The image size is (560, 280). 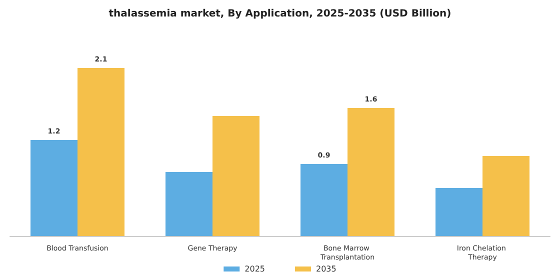 What do you see at coordinates (254, 269) in the screenshot?
I see `legend-label: 2025` at bounding box center [254, 269].